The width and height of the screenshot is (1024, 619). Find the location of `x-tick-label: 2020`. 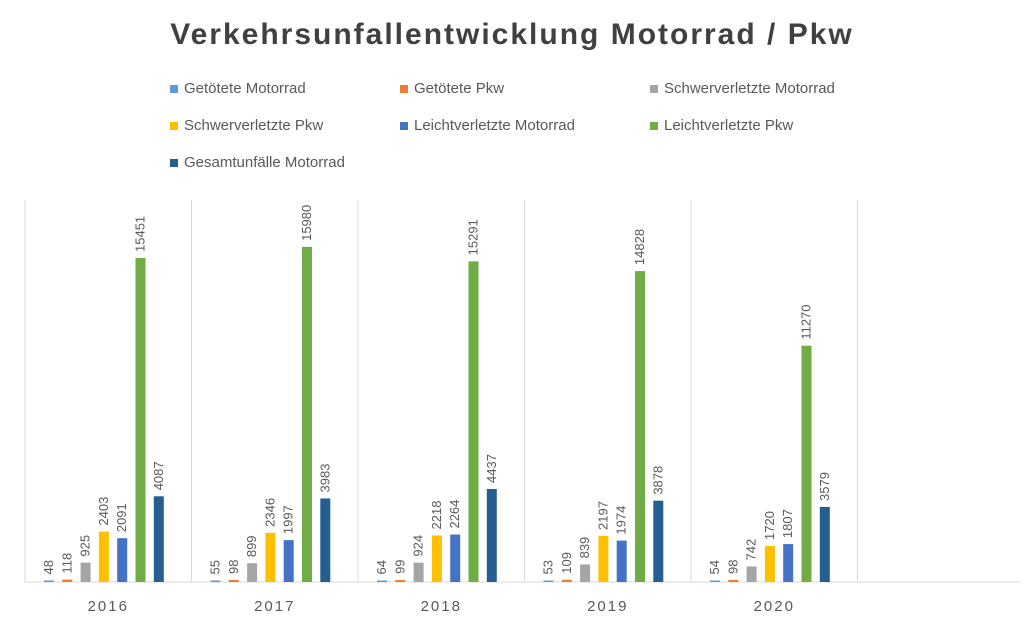

x-tick-label: 2020 is located at coordinates (774, 606).